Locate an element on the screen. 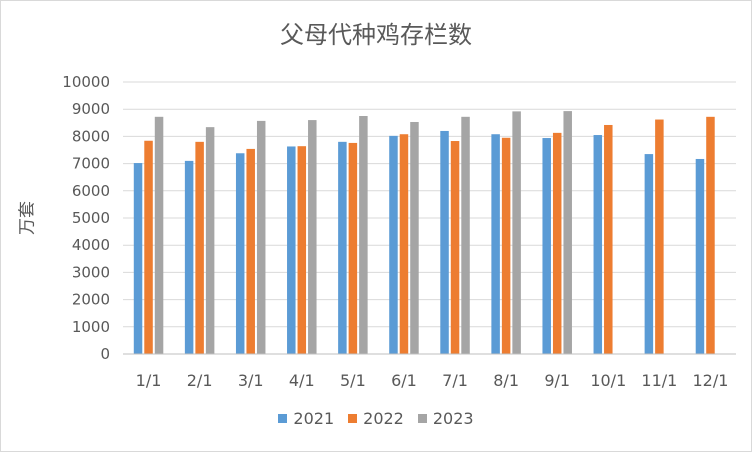  y-tick-label: 8000 is located at coordinates (91, 136).